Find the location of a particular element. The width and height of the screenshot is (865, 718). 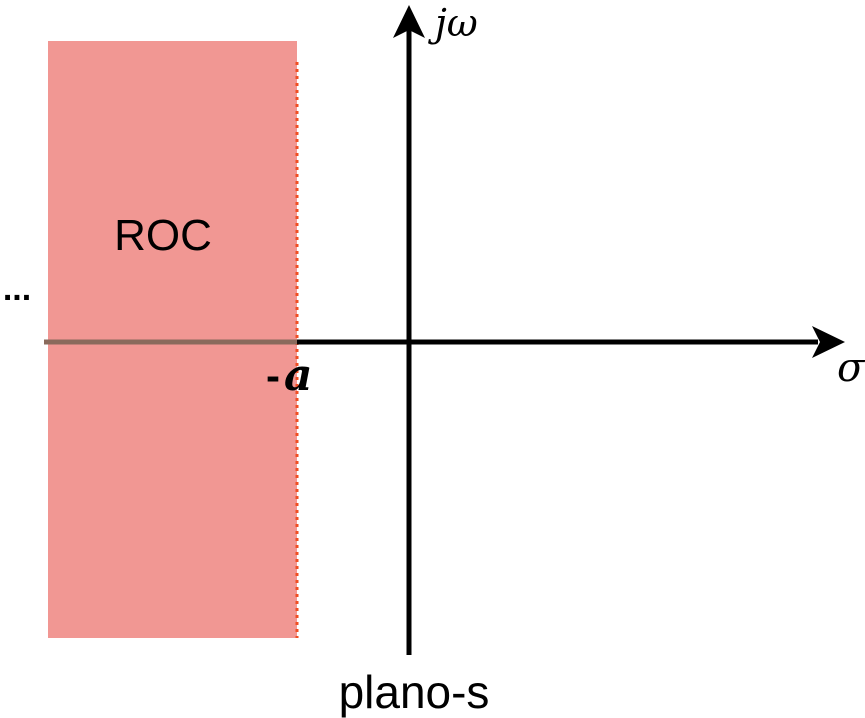

plane-label: plano-s is located at coordinates (414, 692).